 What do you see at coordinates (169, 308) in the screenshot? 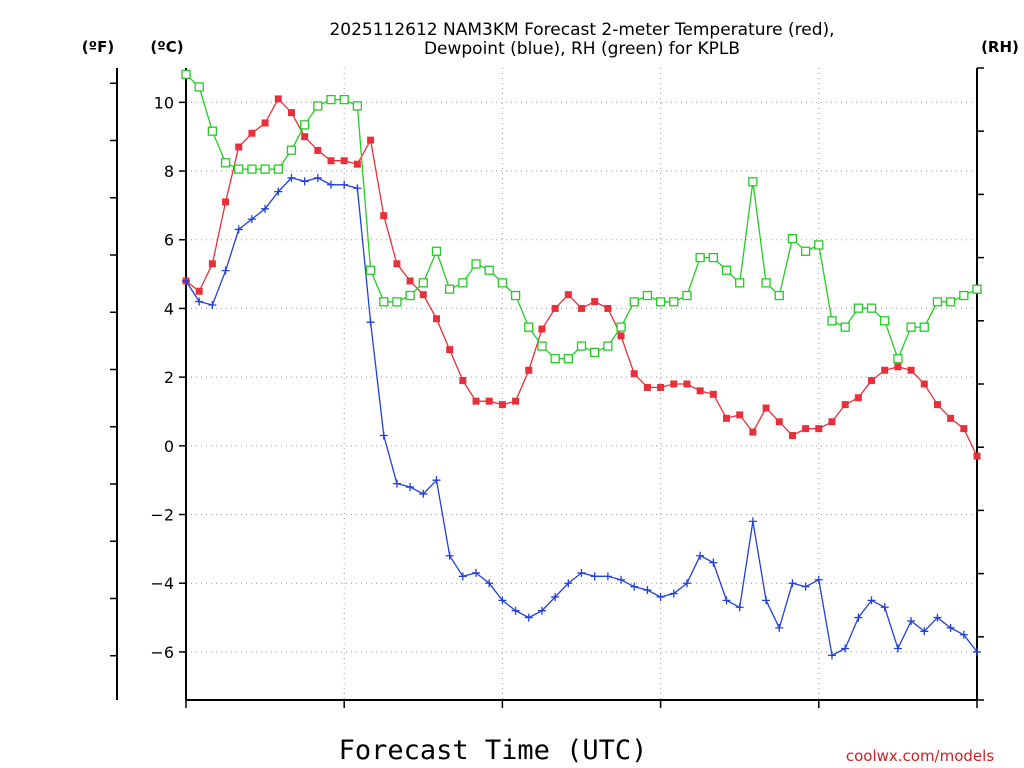
I see `celsius-tick-label: 4` at bounding box center [169, 308].